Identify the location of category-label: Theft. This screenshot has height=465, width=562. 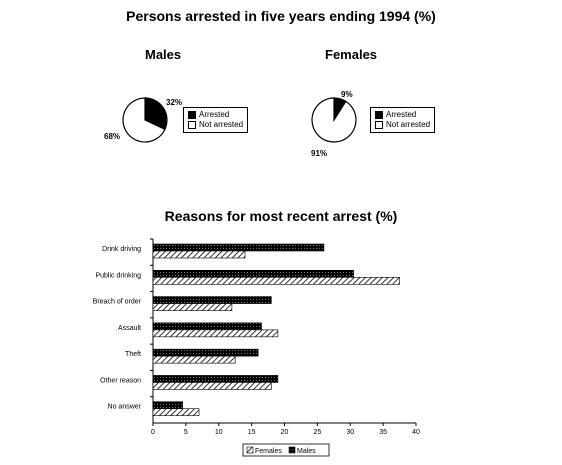
(133, 354).